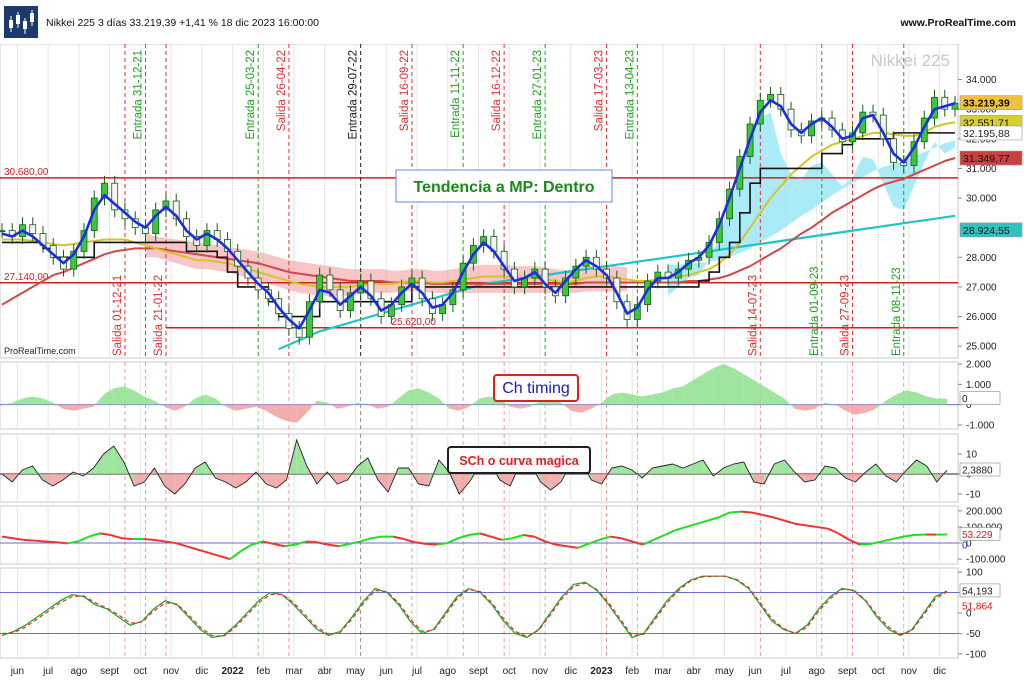 The image size is (1024, 683). I want to click on month-tick-label: feb, so click(632, 671).